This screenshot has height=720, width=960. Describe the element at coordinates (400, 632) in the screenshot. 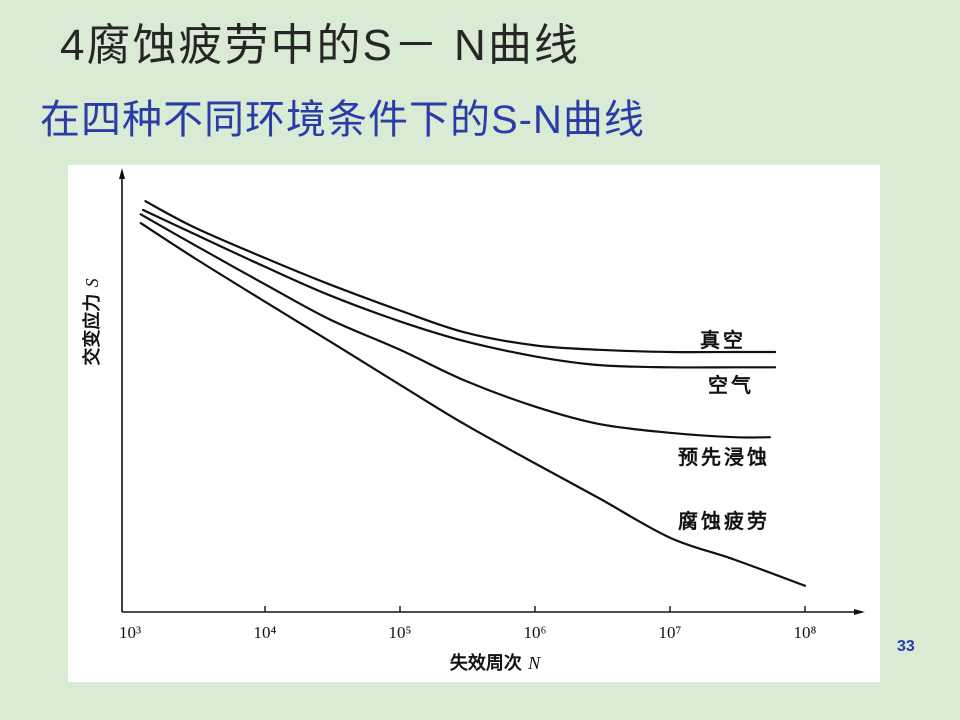

I see `x-tick-label: 10⁵` at that location.